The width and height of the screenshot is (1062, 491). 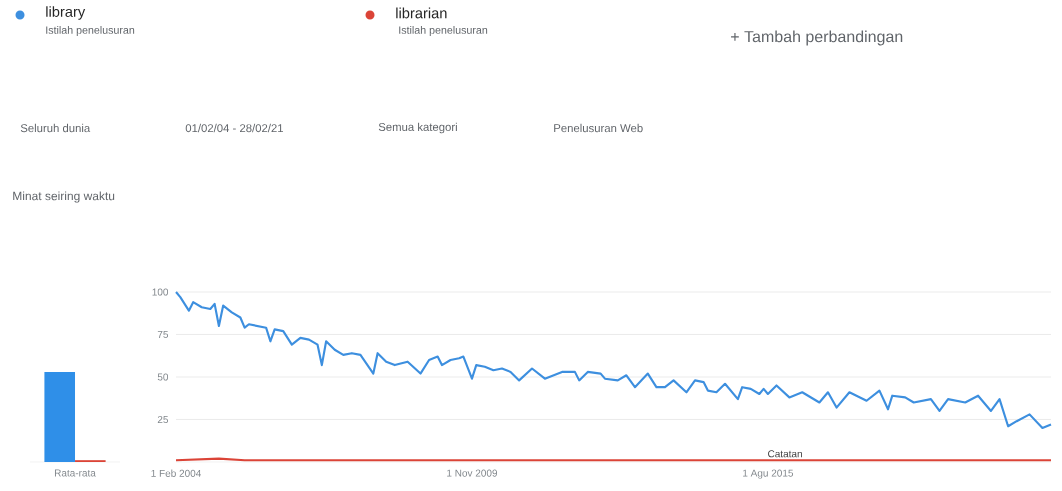 I want to click on legend-label: library, so click(x=66, y=13).